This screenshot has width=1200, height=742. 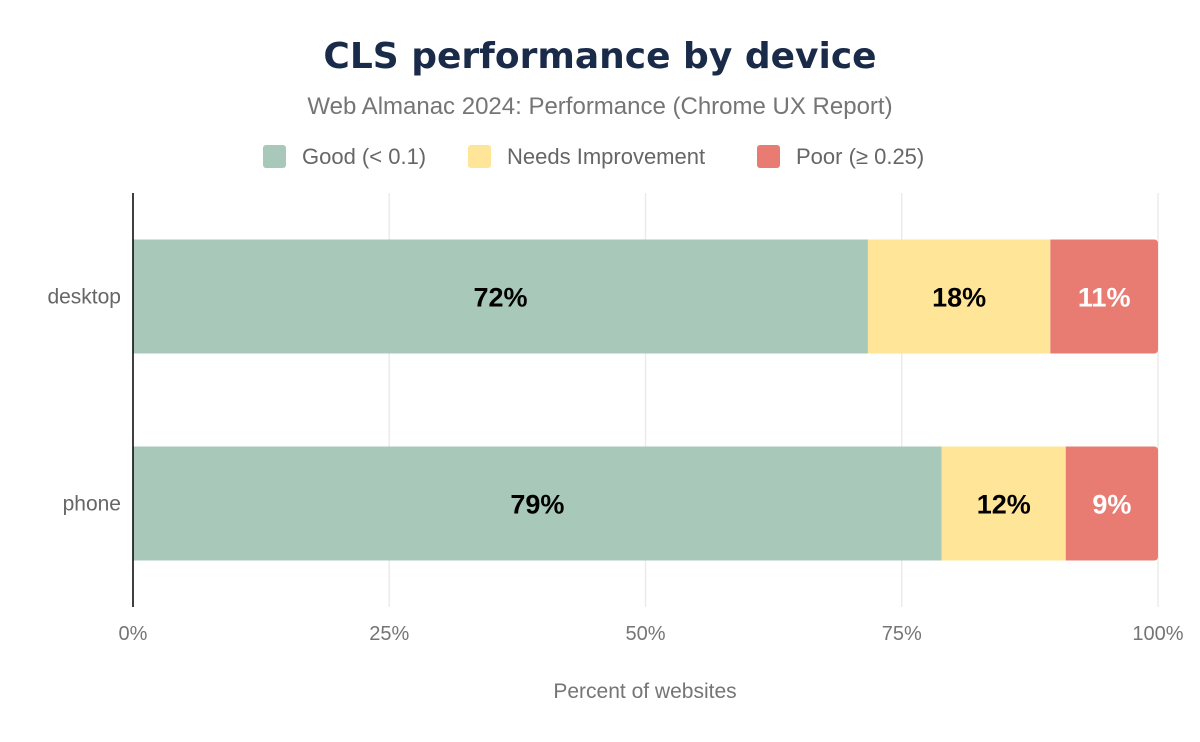 I want to click on x-tick-label: 50%, so click(x=645, y=634).